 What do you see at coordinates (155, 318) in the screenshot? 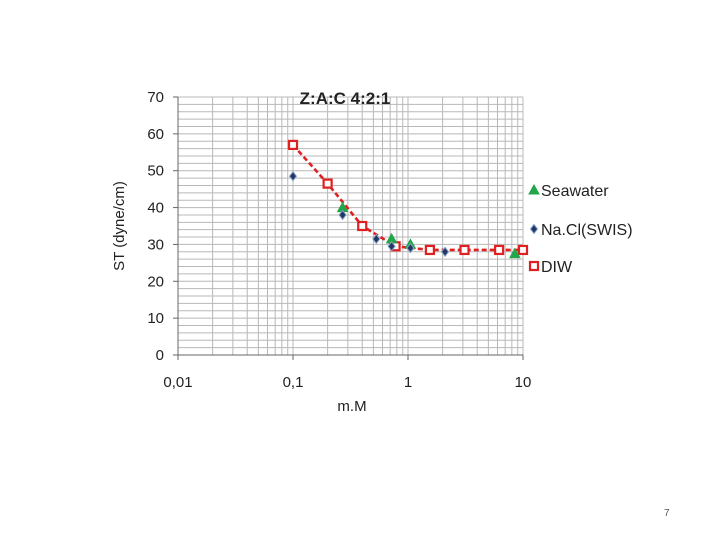
I see `y-tick-label: 10` at bounding box center [155, 318].